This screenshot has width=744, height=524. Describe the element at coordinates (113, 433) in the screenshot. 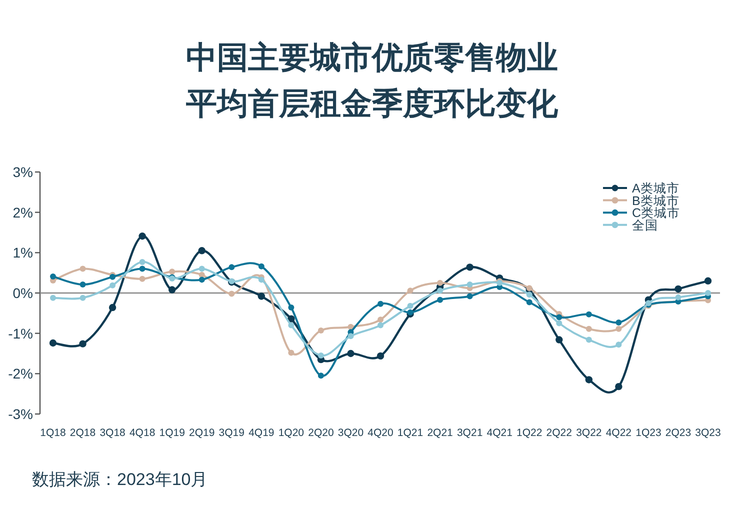

I see `xtick: 3Q18` at that location.